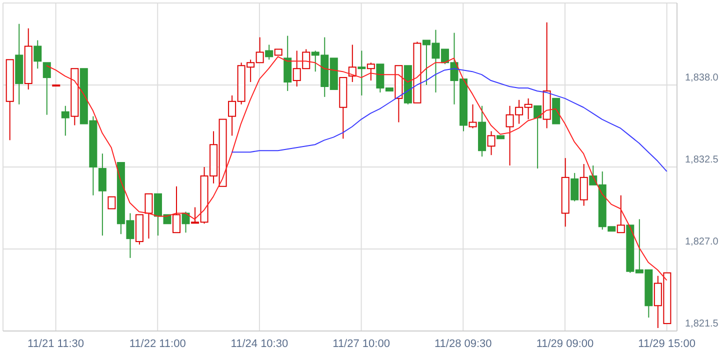 Image resolution: width=719 pixels, height=348 pixels. I want to click on x-tick-label: 11/27 10:00, so click(361, 343).